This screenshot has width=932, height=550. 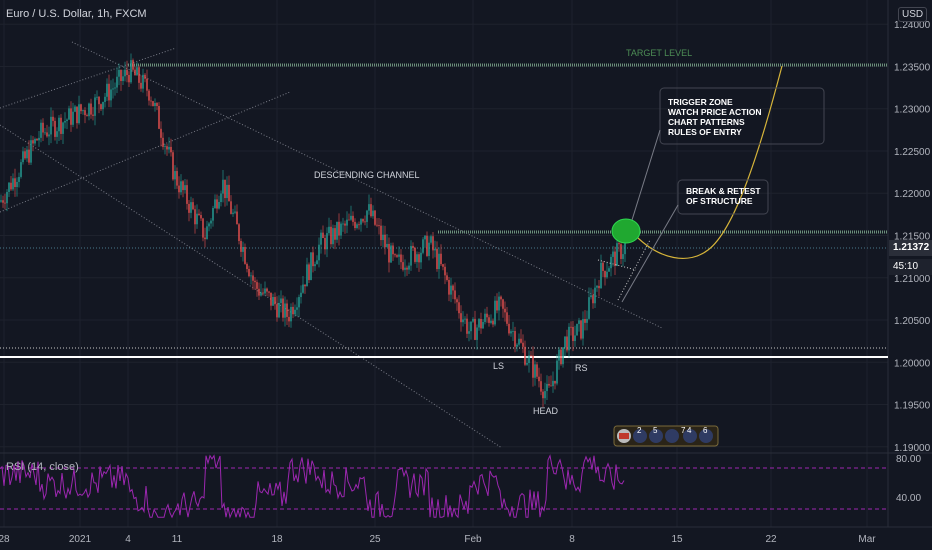 What do you see at coordinates (5, 539) in the screenshot?
I see `time-tick-label: 28` at bounding box center [5, 539].